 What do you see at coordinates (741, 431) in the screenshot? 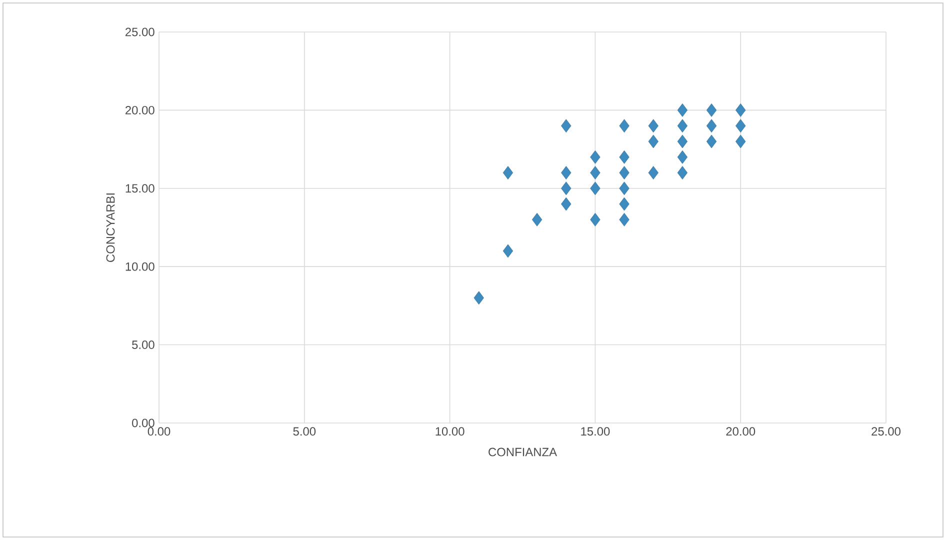
I see `x-tick-label: 20.00` at bounding box center [741, 431].